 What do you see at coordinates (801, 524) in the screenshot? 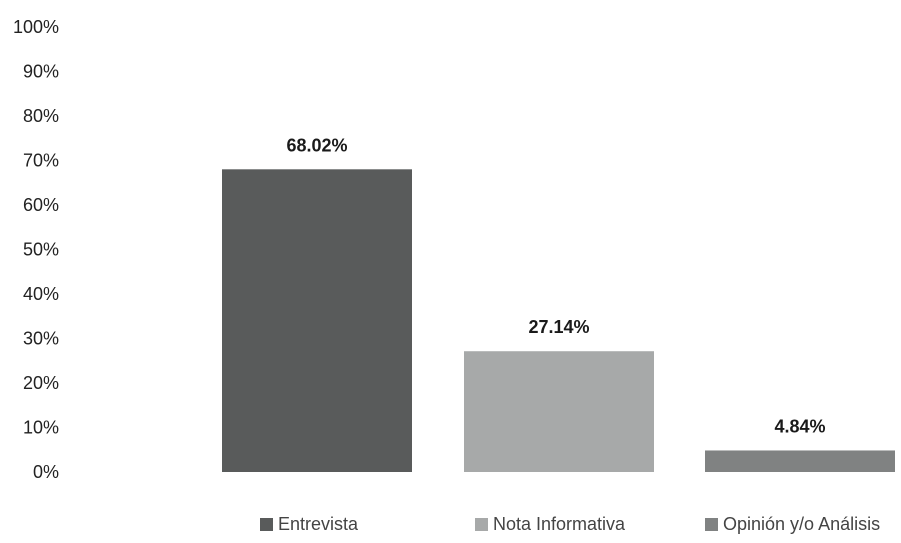
I see `legend-label: Opinión y/o Análisis` at bounding box center [801, 524].